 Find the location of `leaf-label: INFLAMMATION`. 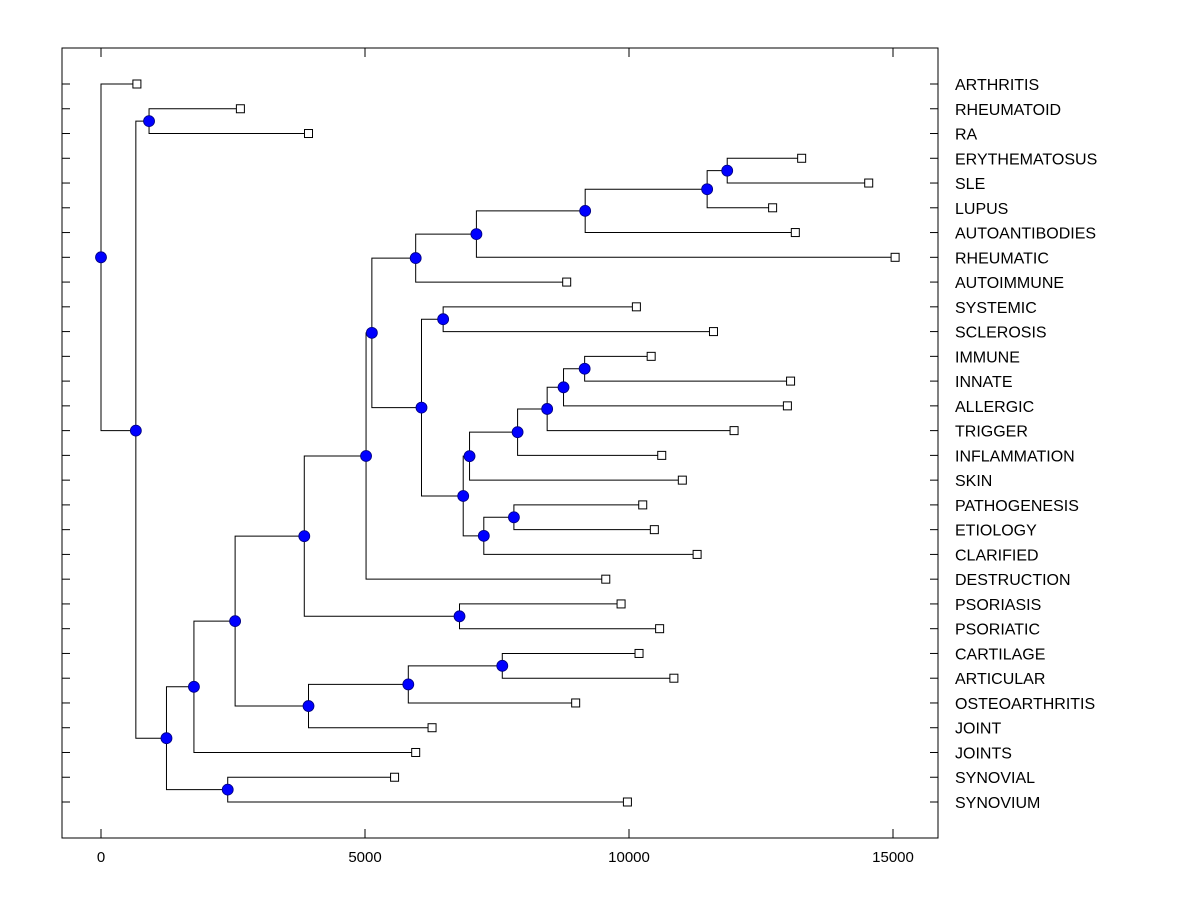

leaf-label: INFLAMMATION is located at coordinates (1015, 456).